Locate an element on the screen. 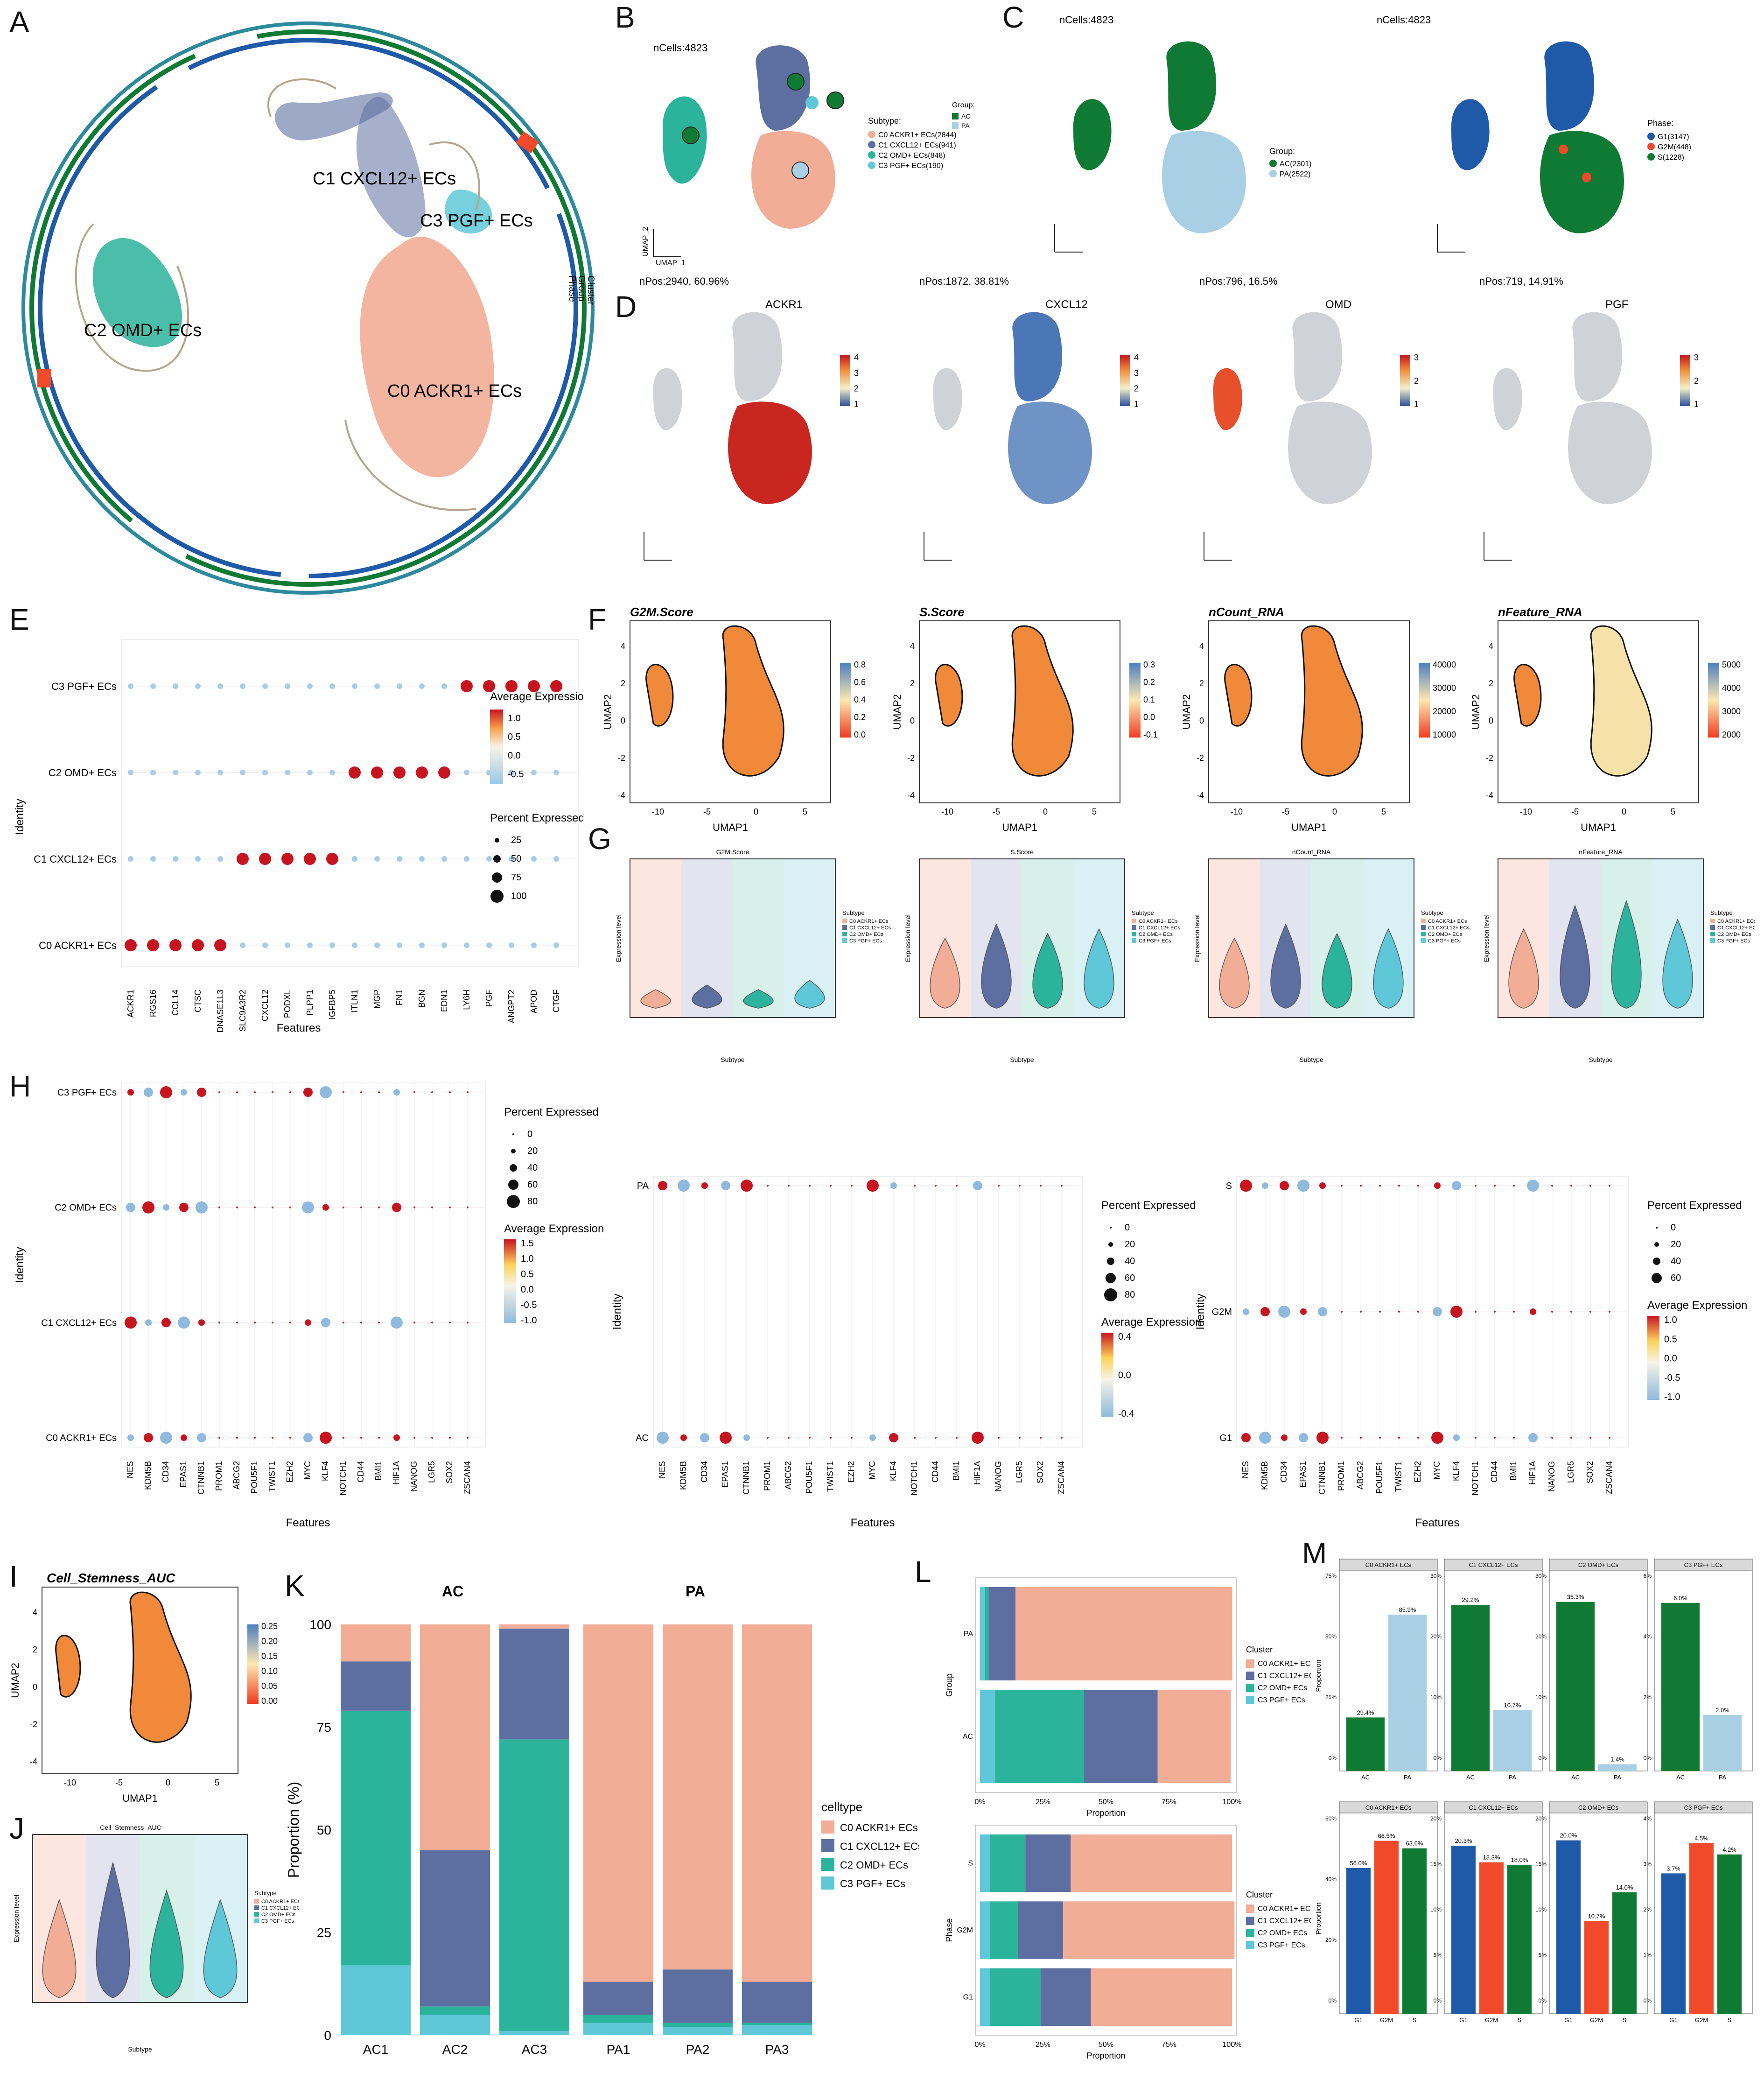  umap-c3 is located at coordinates (812, 102).